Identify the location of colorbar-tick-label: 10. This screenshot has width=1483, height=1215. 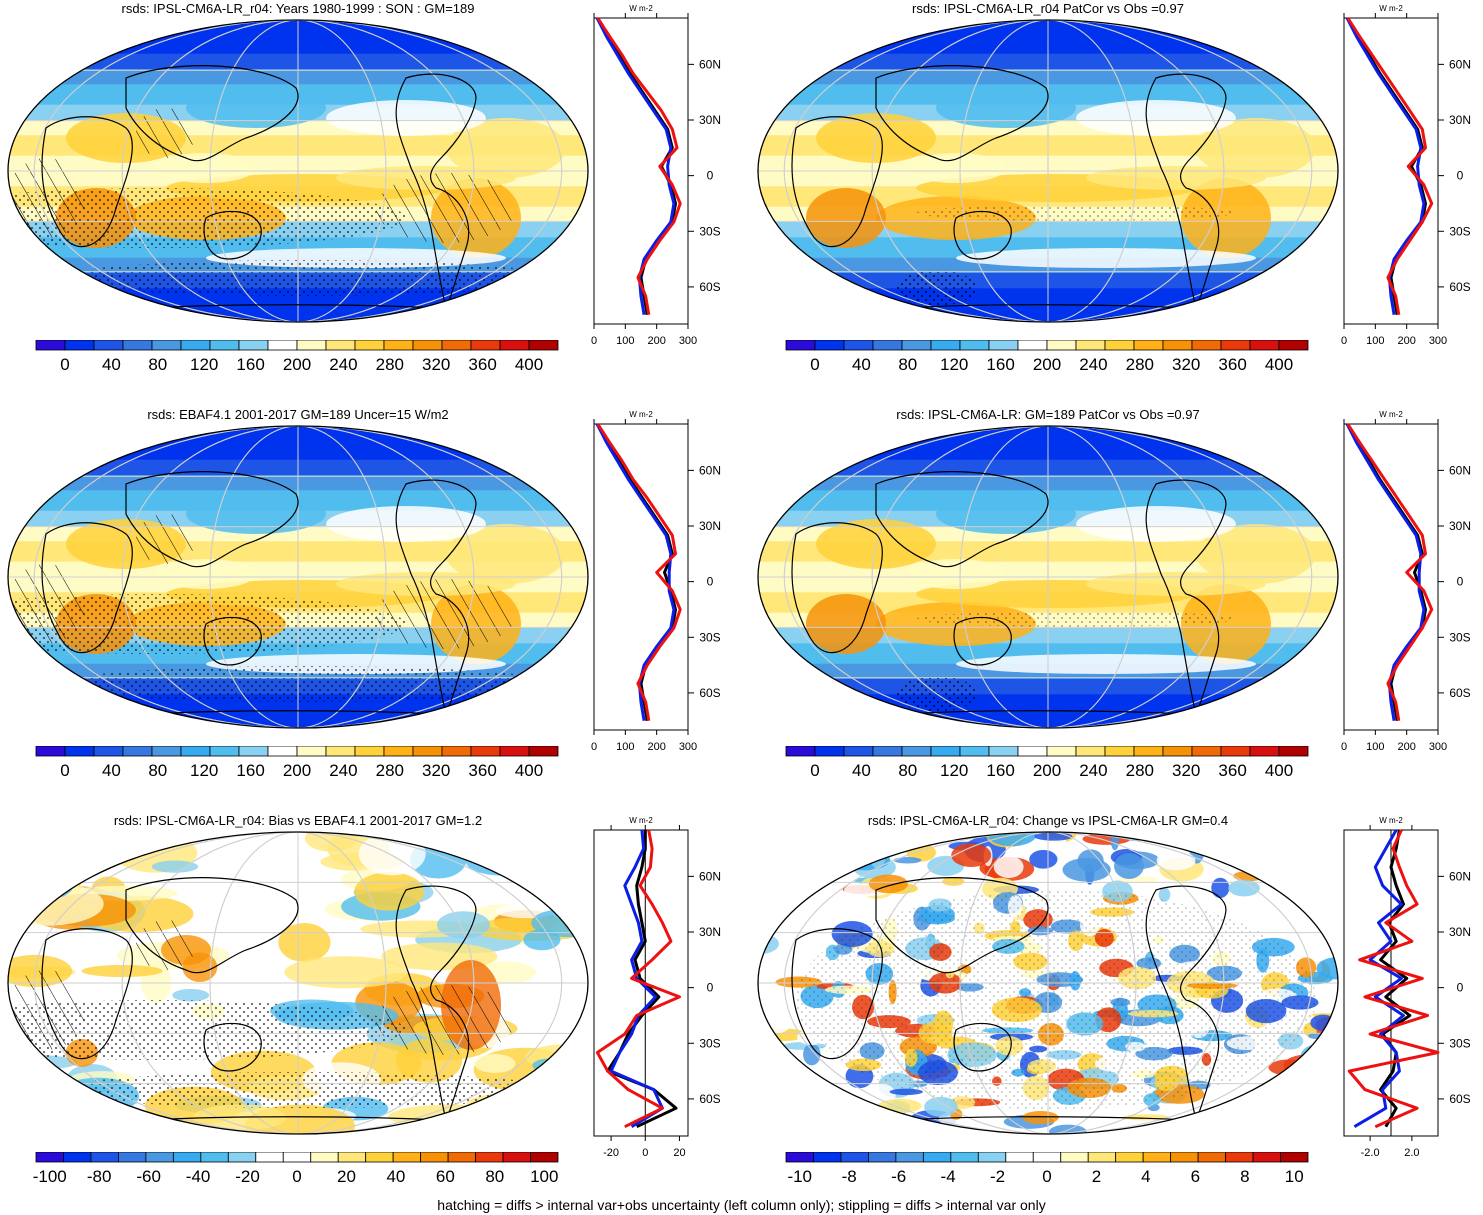
(1294, 1176).